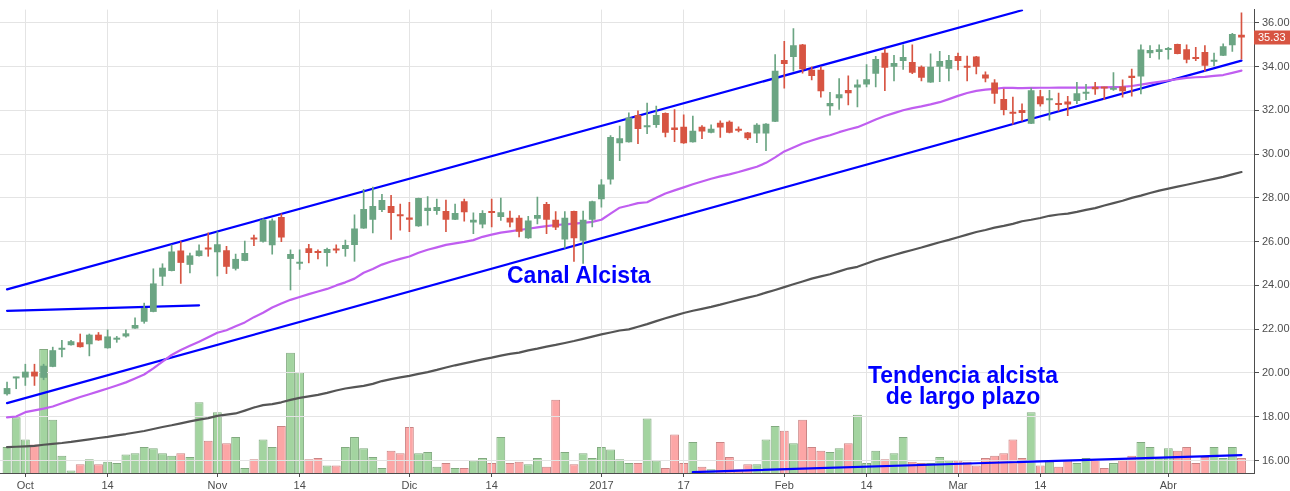 This screenshot has width=1290, height=491. Describe the element at coordinates (1276, 372) in the screenshot. I see `y-tick-label: 20.00` at that location.